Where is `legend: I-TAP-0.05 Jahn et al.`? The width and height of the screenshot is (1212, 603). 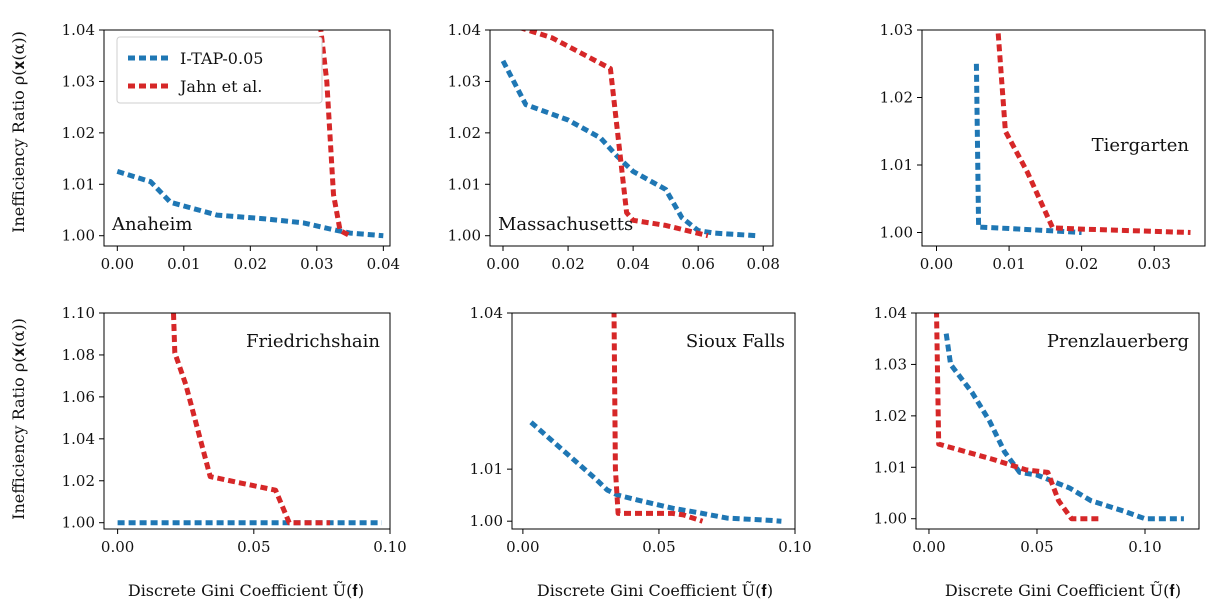 legend: I-TAP-0.05 Jahn et al. is located at coordinates (219, 70).